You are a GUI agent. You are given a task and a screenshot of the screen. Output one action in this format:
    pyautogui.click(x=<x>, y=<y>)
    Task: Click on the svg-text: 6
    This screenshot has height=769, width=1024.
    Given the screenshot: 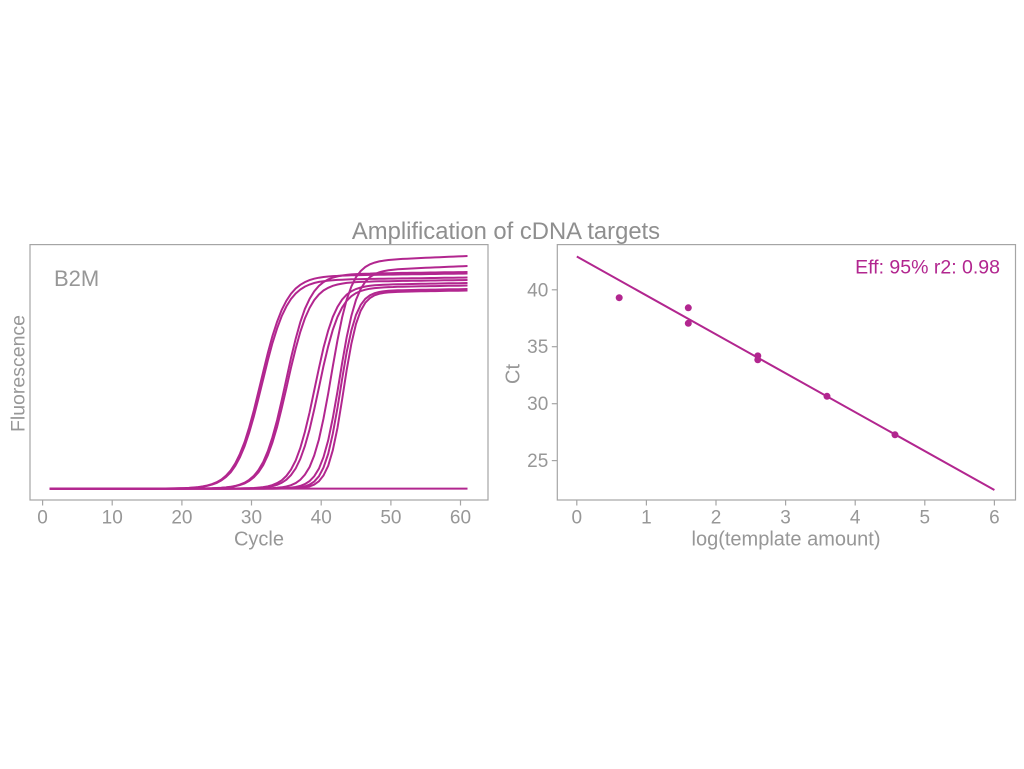 What is the action you would take?
    pyautogui.click(x=994, y=518)
    